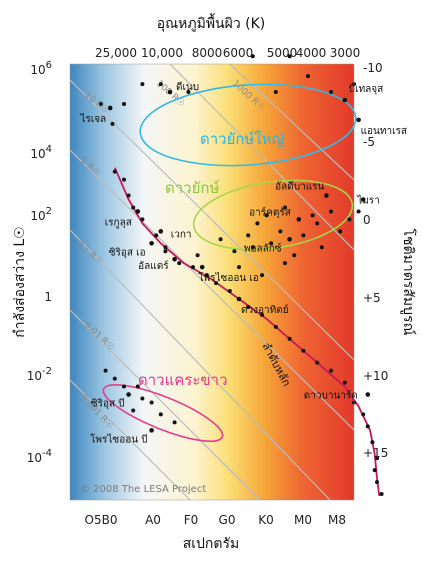 The width and height of the screenshot is (423, 565). Describe the element at coordinates (373, 68) in the screenshot. I see `right-axis-tick: -10` at that location.